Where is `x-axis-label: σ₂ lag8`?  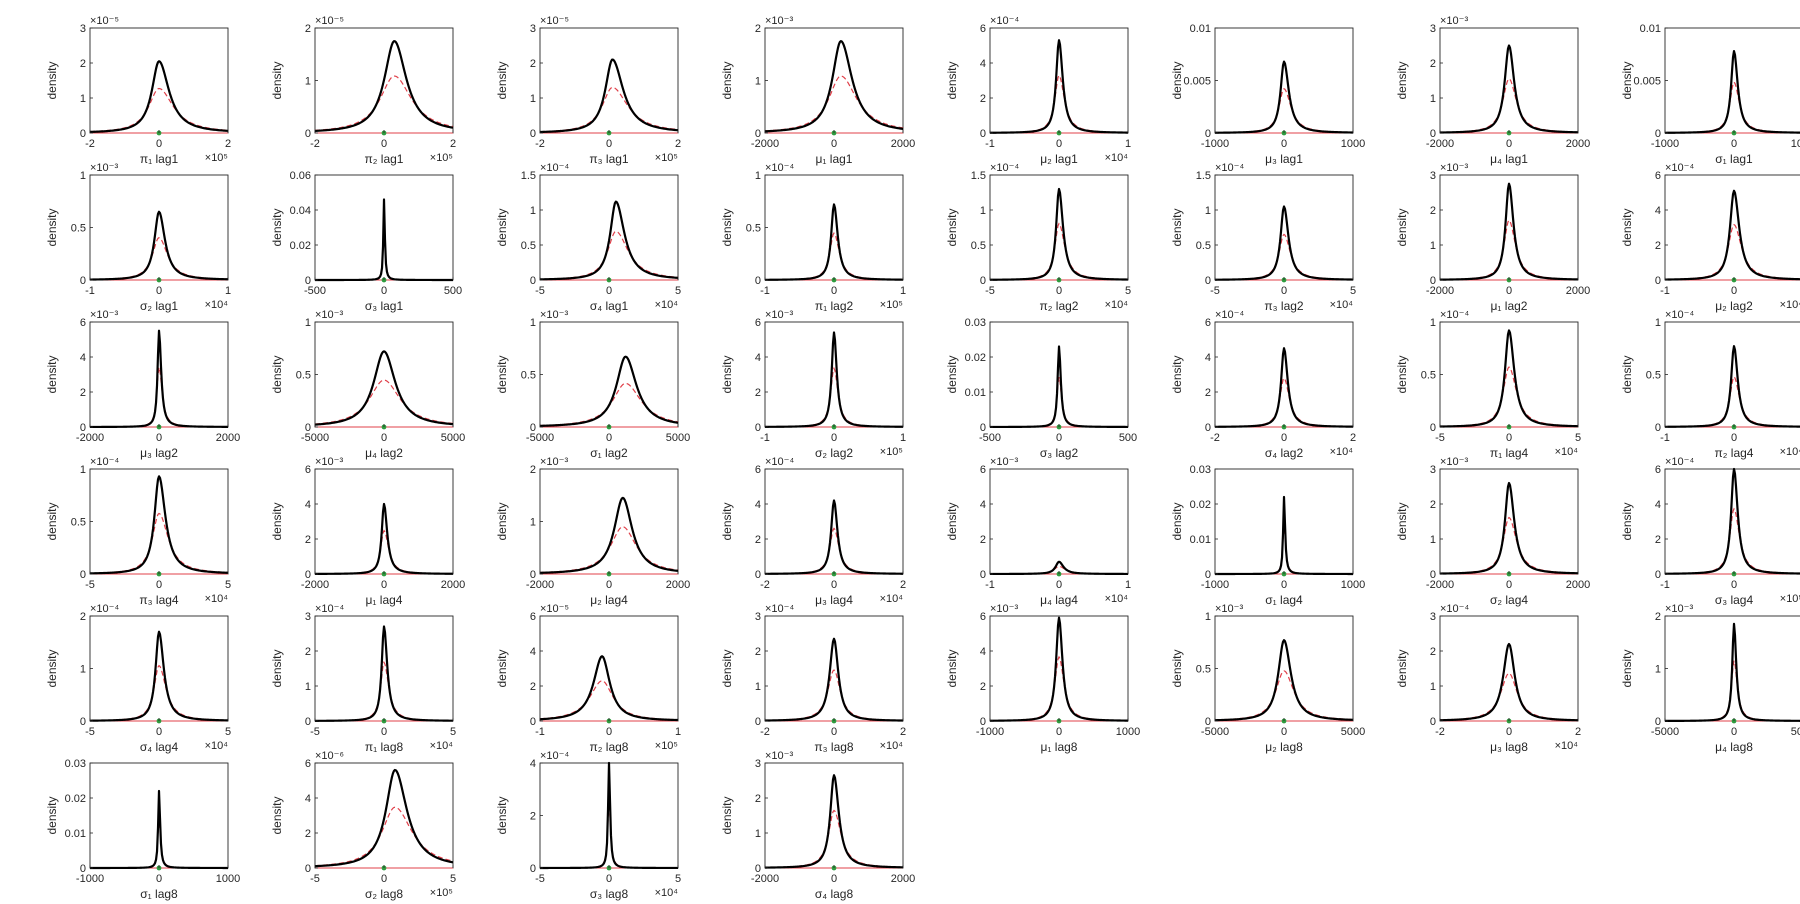 x-axis-label: σ₂ lag8 is located at coordinates (384, 894).